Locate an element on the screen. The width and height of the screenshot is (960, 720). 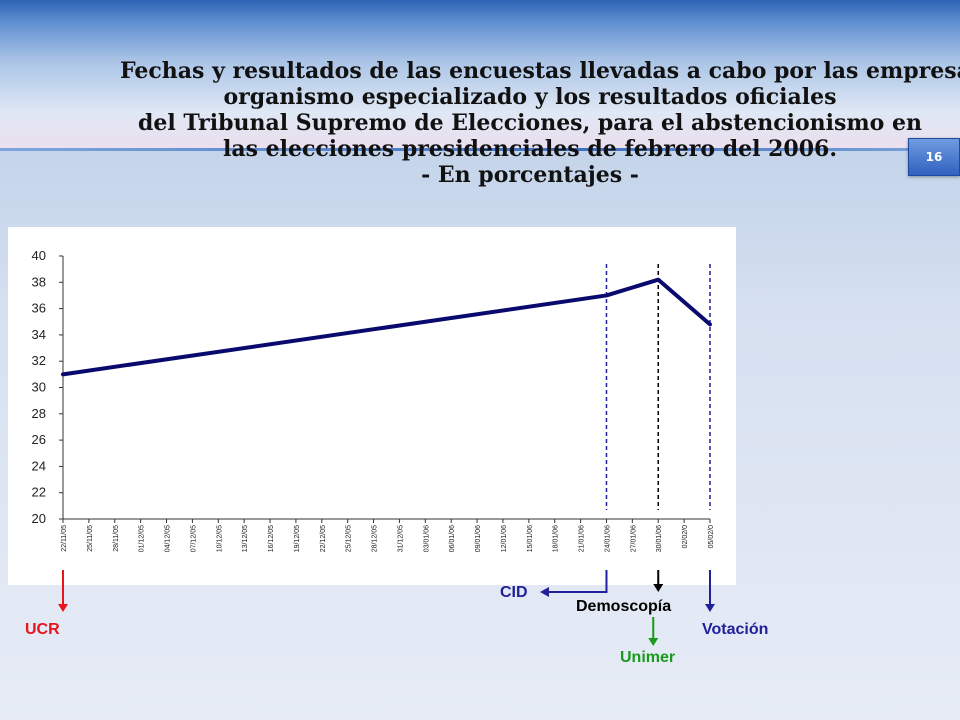
x-tick-label: 31/12/05 is located at coordinates (400, 538).